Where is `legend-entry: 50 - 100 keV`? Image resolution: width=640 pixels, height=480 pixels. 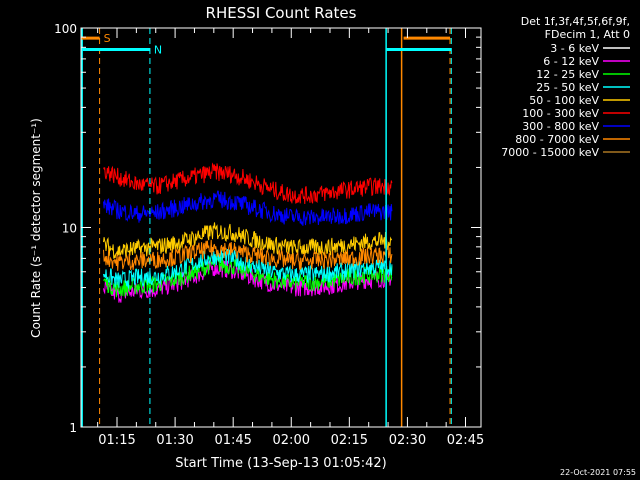
legend-entry: 50 - 100 keV is located at coordinates (579, 100).